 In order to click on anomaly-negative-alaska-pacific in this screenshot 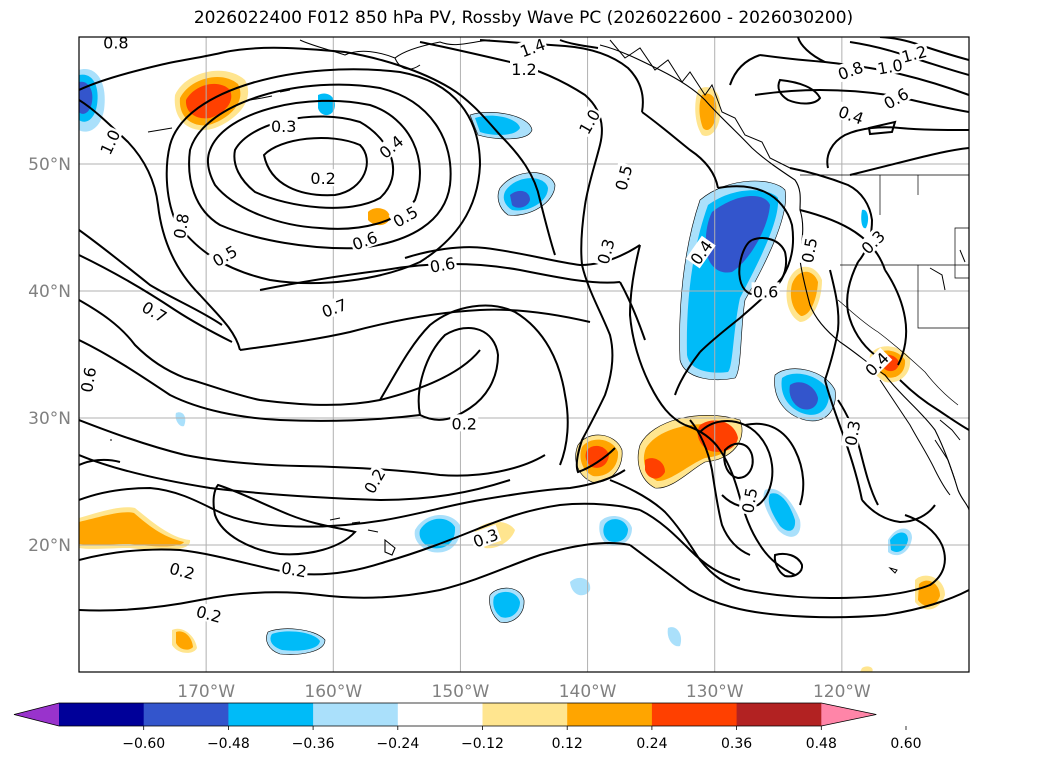, I will do `click(317, 142)`.